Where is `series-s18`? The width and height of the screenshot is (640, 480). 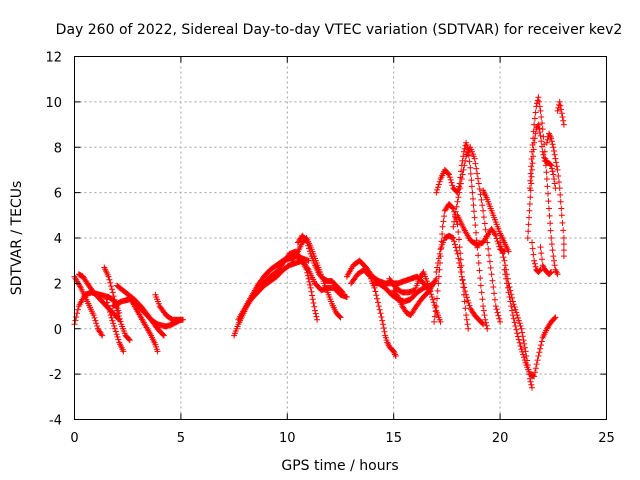
series-s18 is located at coordinates (415, 297).